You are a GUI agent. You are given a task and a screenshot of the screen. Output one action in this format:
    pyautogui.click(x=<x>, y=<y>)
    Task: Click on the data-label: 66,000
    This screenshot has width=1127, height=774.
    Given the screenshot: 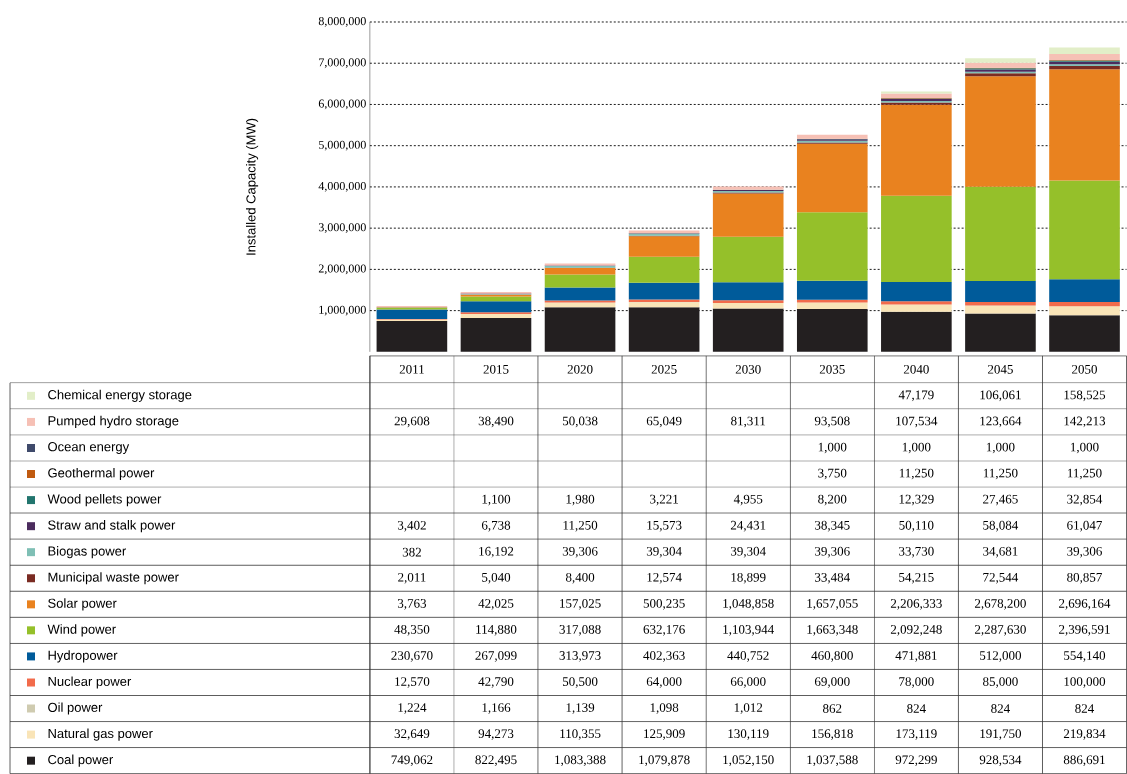 What is the action you would take?
    pyautogui.click(x=748, y=682)
    